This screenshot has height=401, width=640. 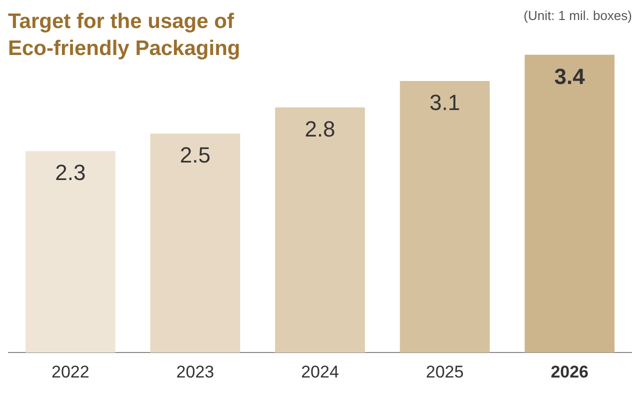 What do you see at coordinates (445, 103) in the screenshot?
I see `data-label: 3.1` at bounding box center [445, 103].